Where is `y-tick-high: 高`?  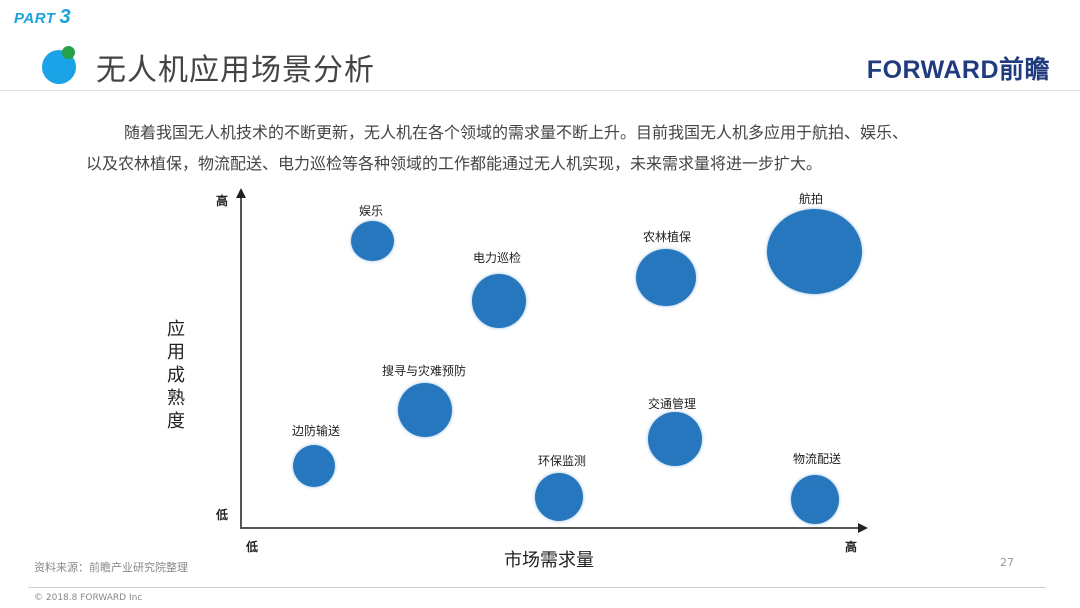
y-tick-high: 高 is located at coordinates (222, 201).